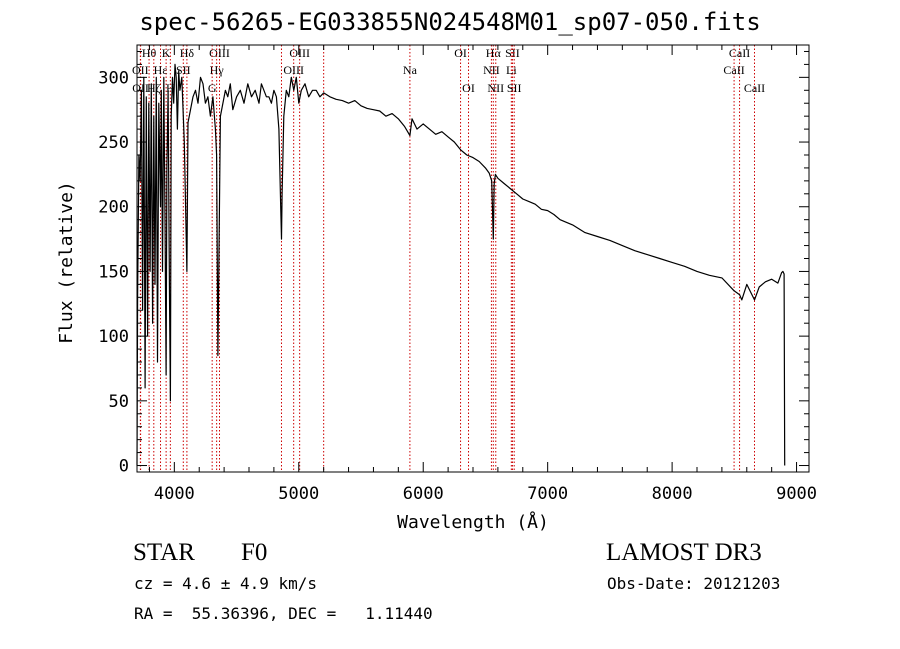 The height and width of the screenshot is (649, 900). What do you see at coordinates (547, 494) in the screenshot?
I see `x-tick-label: 7000` at bounding box center [547, 494].